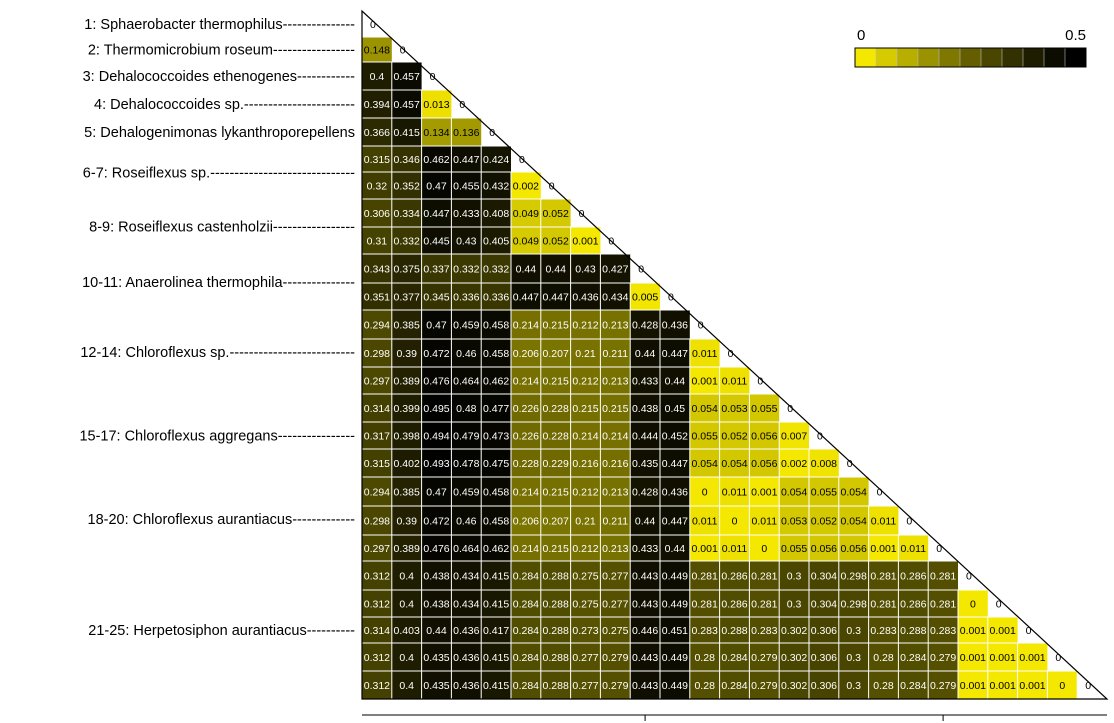 This screenshot has height=723, width=1114. I want to click on cell-value-label: 0.306, so click(824, 631).